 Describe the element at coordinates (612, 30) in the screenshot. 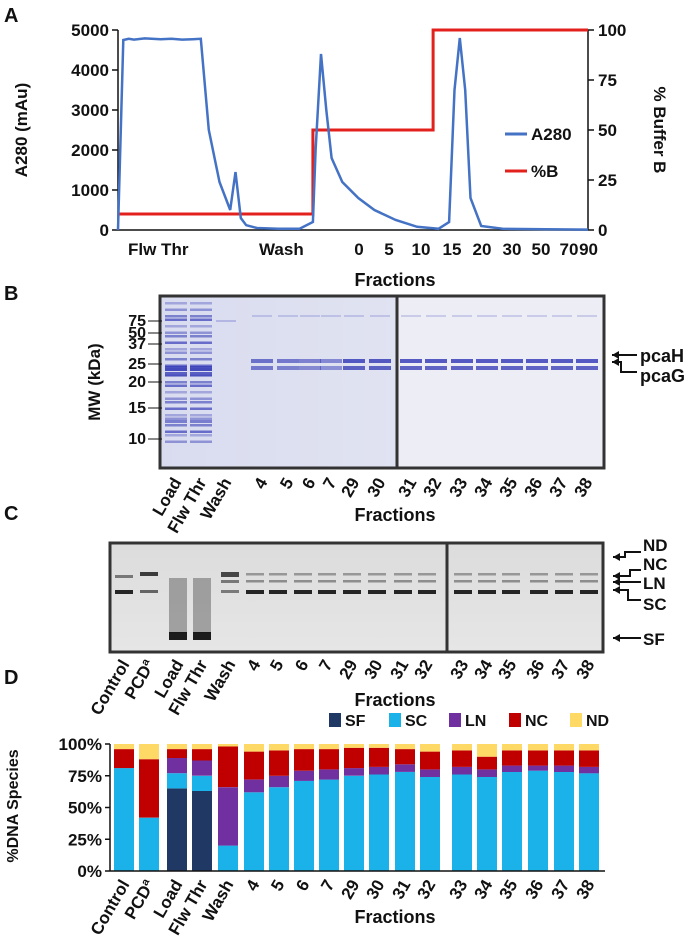

I see `y-tick-label: 100` at that location.